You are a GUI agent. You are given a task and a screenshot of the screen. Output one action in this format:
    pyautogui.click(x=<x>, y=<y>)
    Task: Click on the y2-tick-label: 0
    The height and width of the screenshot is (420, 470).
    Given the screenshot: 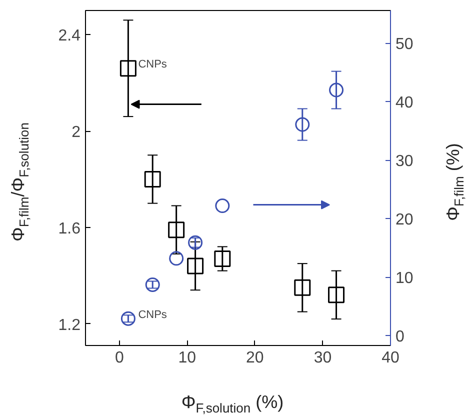 What is the action you would take?
    pyautogui.click(x=400, y=337)
    